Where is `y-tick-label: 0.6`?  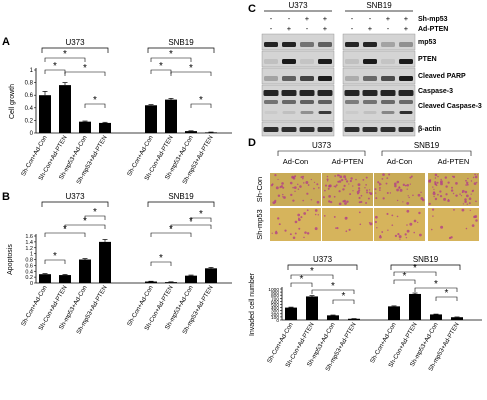
y-tick-label: 0.6 is located at coordinates (29, 266).